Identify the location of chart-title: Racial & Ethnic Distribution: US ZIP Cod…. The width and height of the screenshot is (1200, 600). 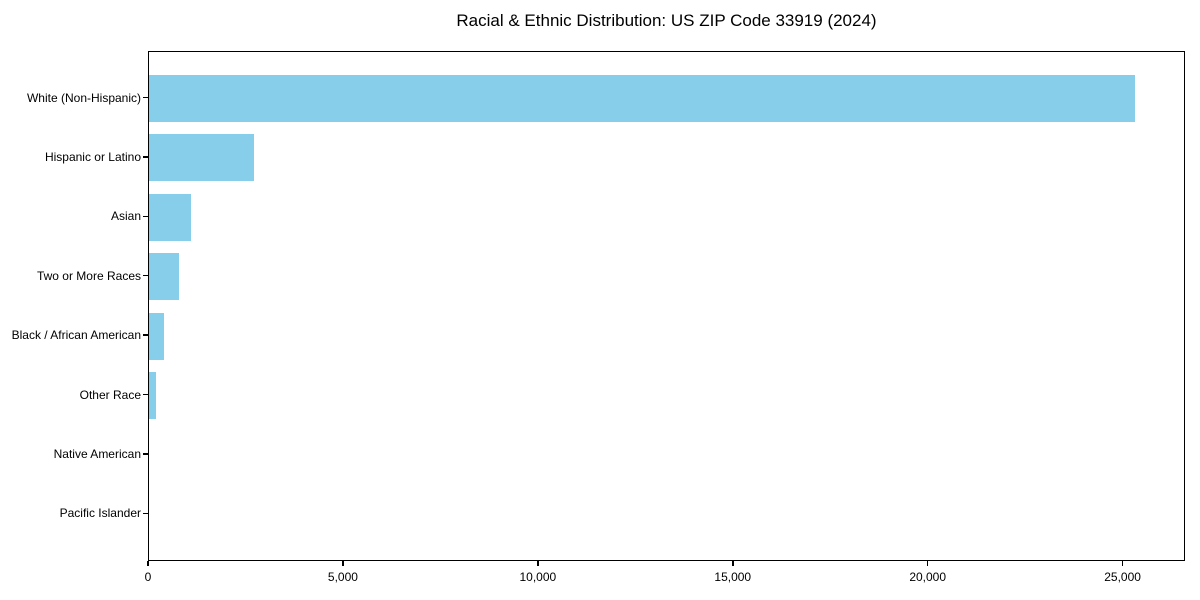
(666, 20).